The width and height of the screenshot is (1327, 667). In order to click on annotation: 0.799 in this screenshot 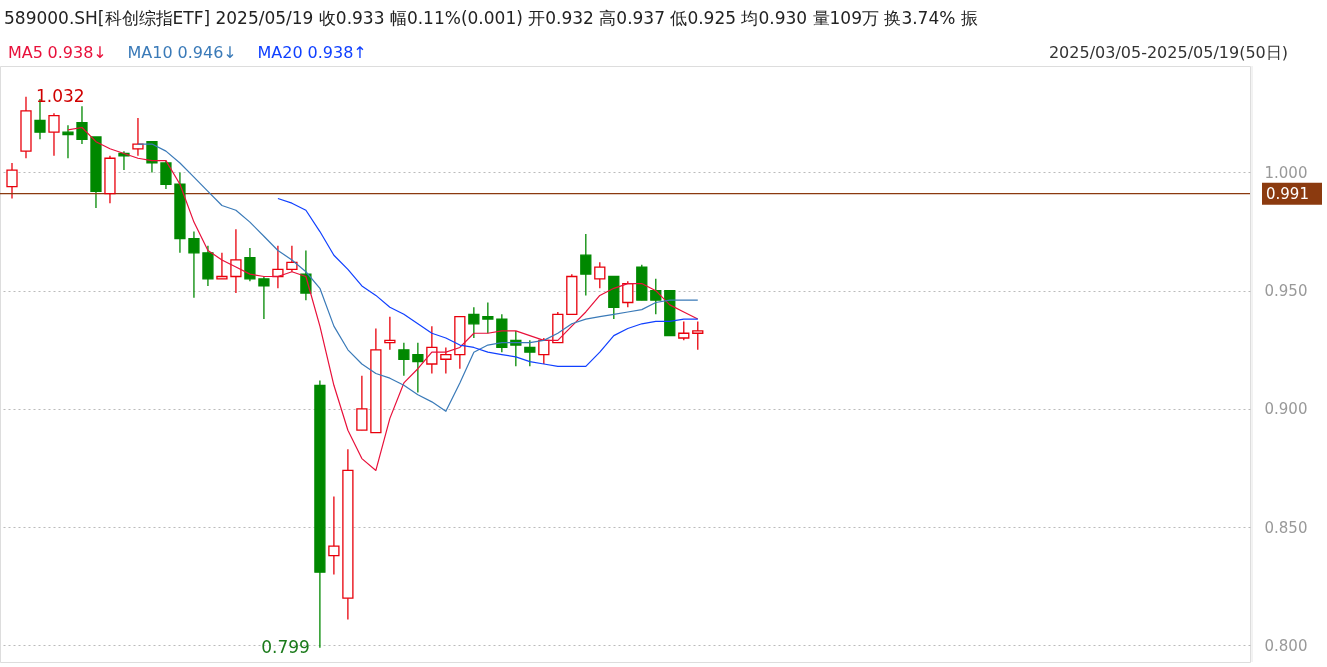, I will do `click(285, 646)`.